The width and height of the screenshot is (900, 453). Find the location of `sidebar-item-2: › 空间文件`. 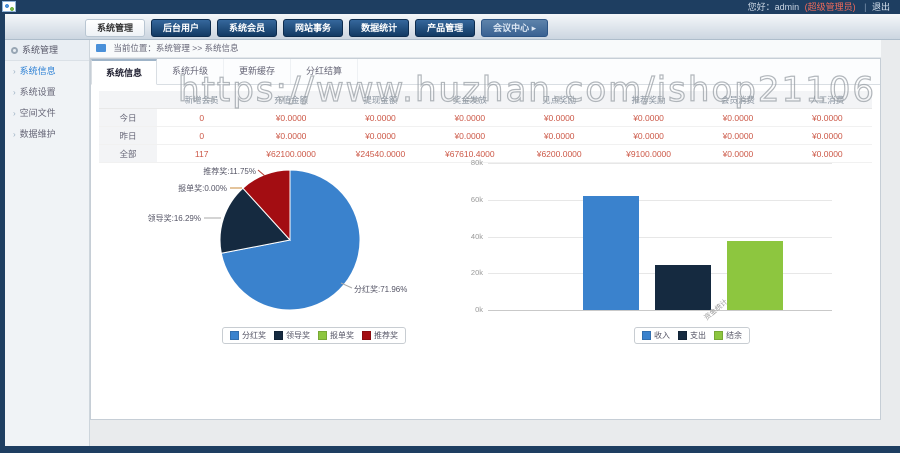

sidebar-item-2: › 空间文件 is located at coordinates (47, 113).